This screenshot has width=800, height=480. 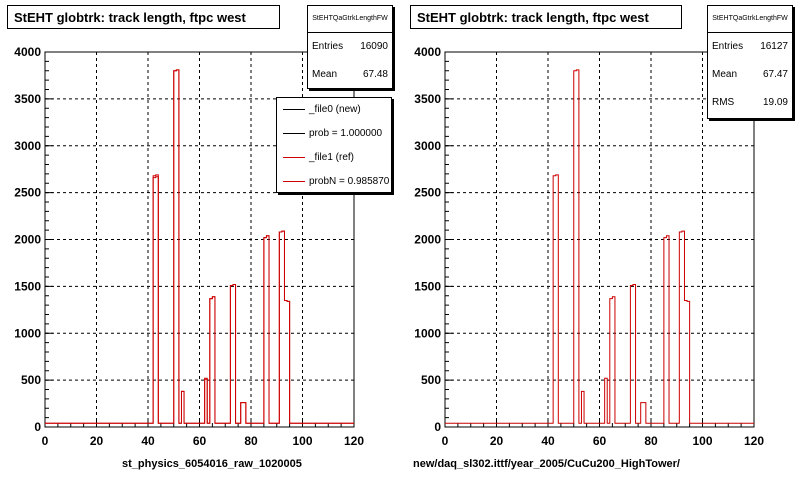 What do you see at coordinates (750, 103) in the screenshot?
I see `right-stats-row-rms: RMS 19.09` at bounding box center [750, 103].